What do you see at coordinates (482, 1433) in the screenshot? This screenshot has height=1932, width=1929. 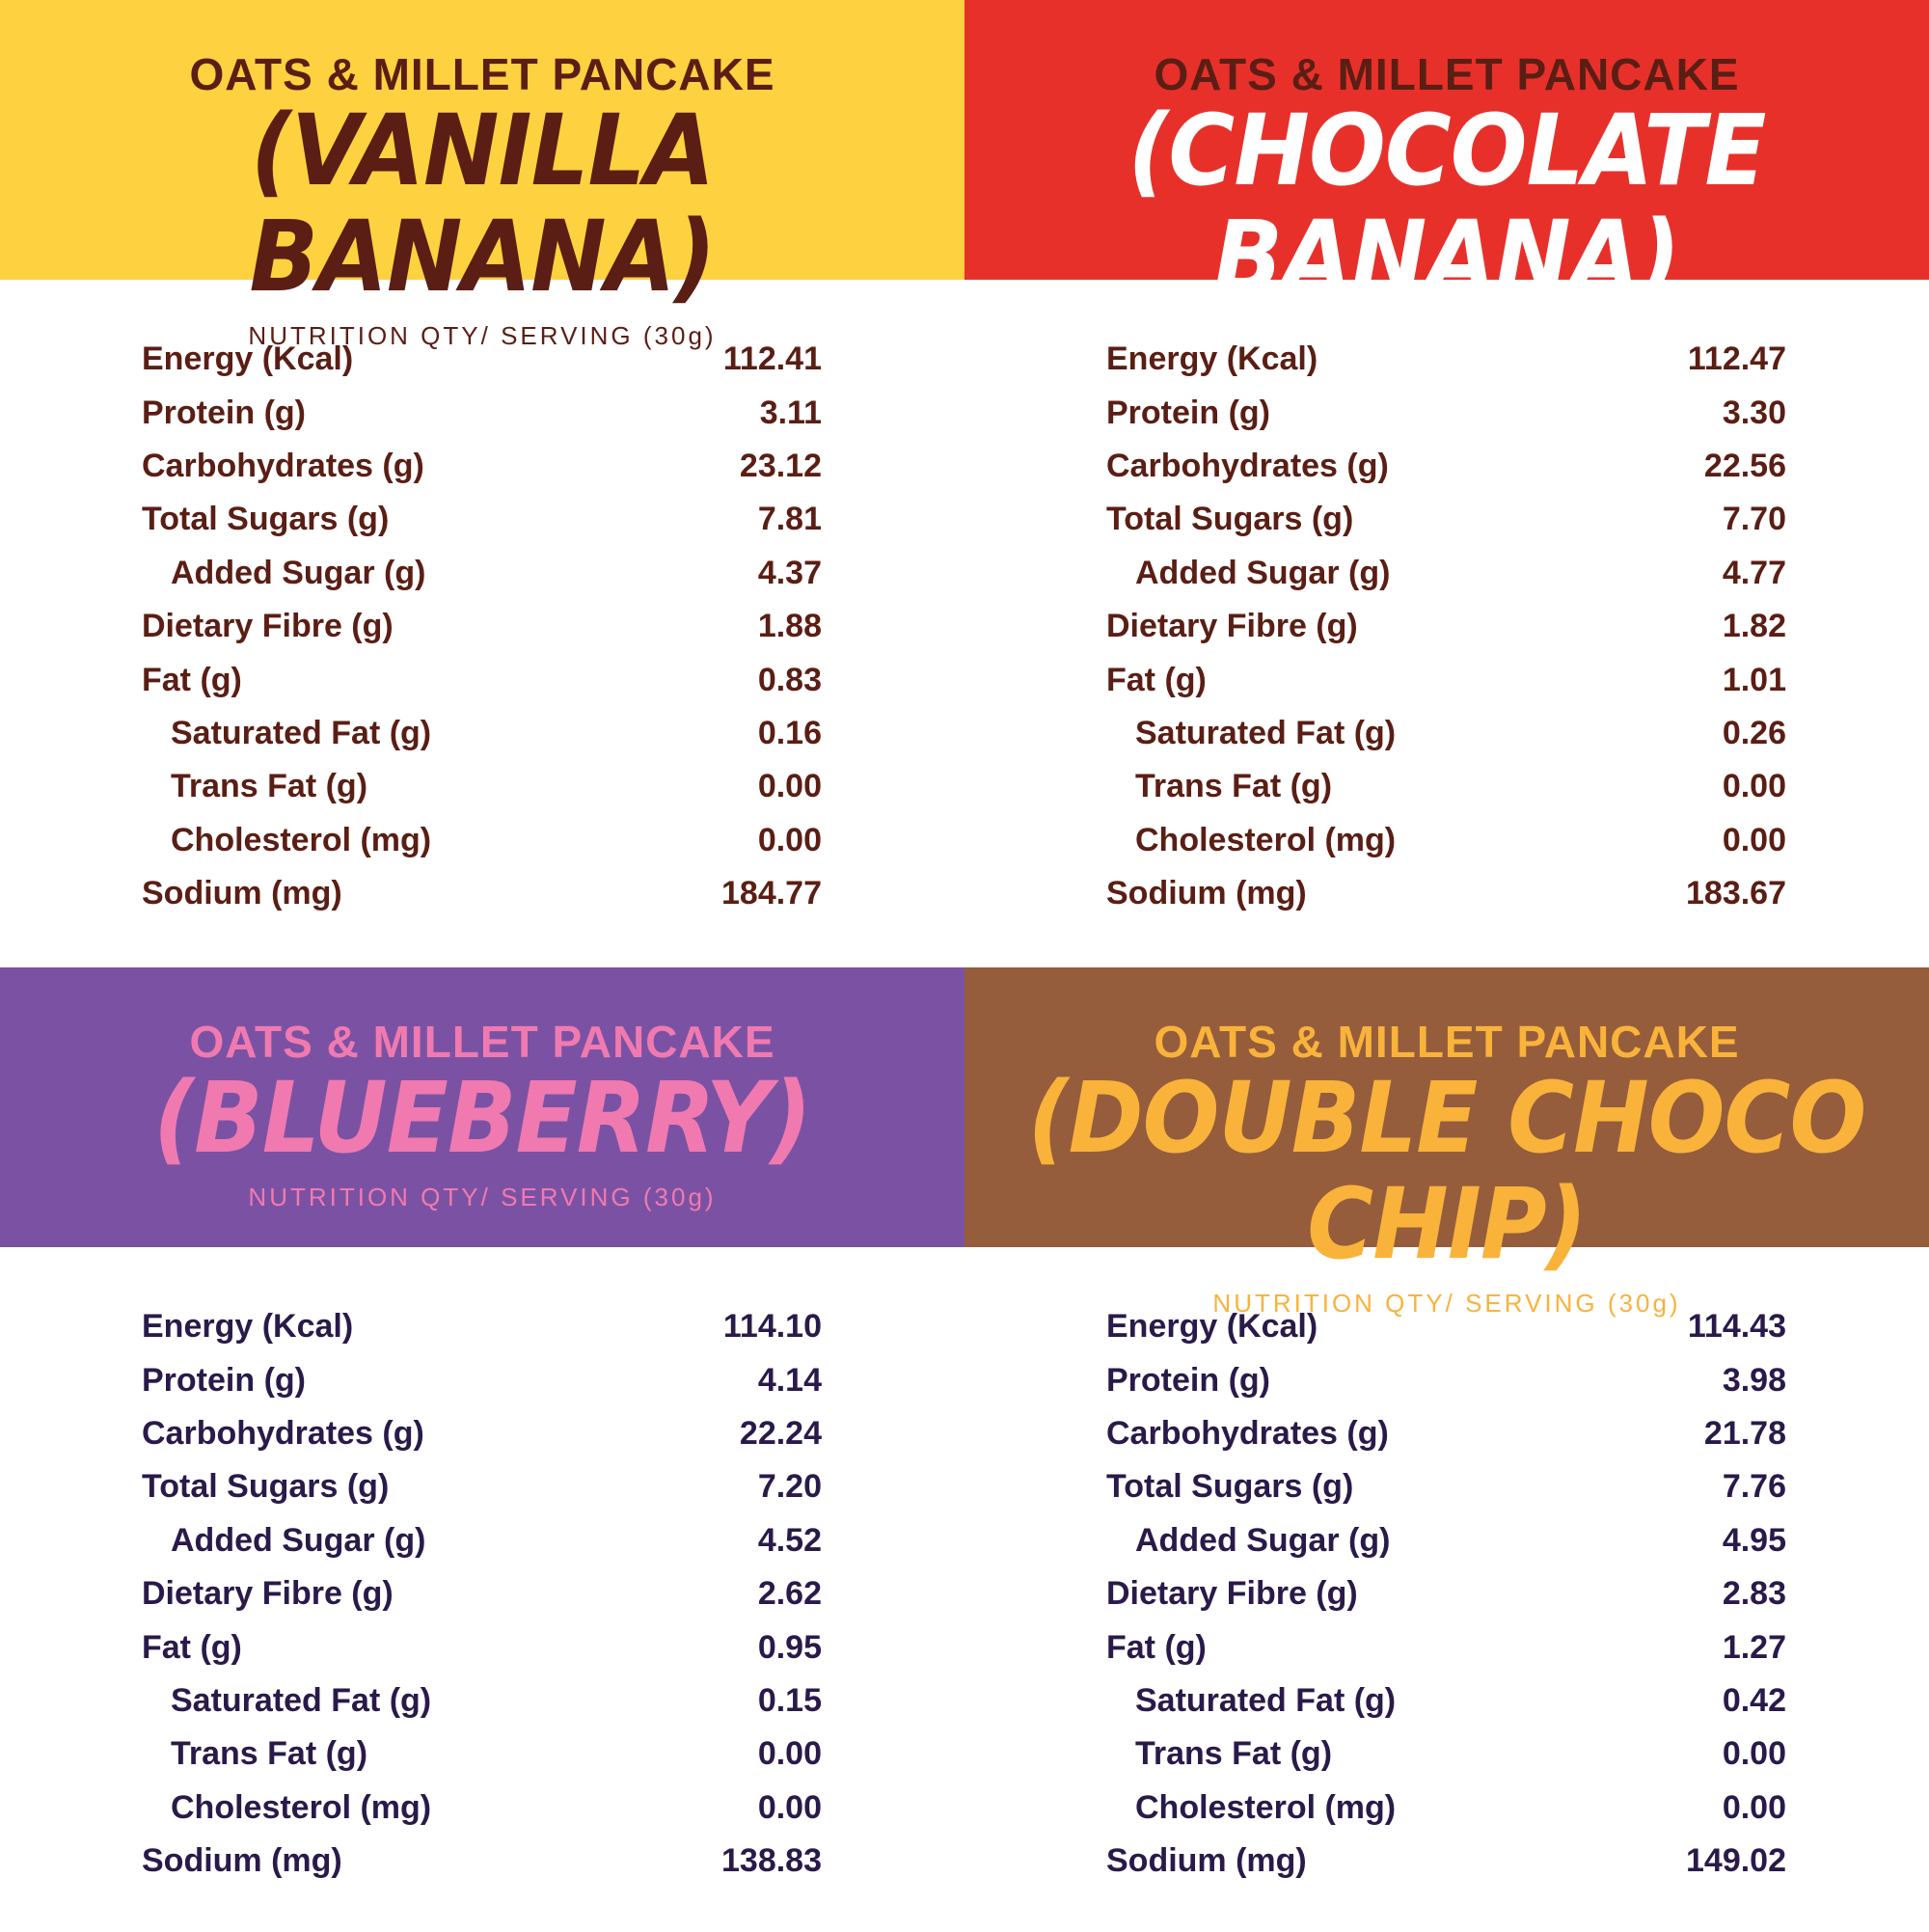 I see `nutrition-row: Carbohydrates (g) 22.24` at bounding box center [482, 1433].